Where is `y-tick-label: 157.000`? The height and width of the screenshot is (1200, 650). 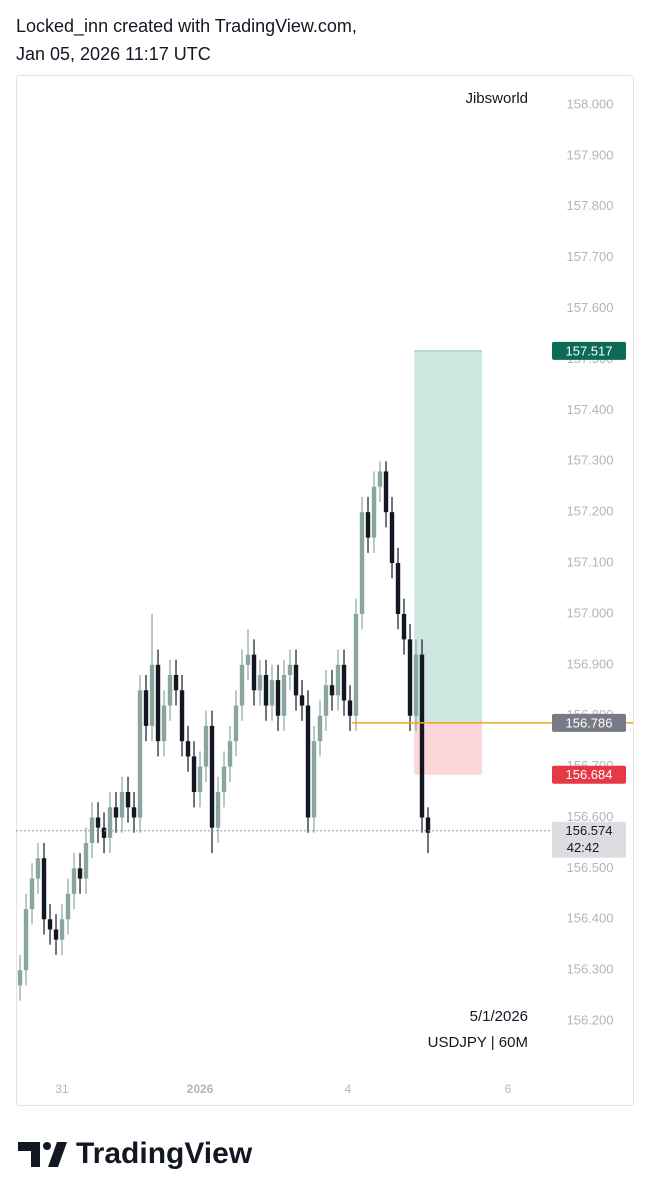
y-tick-label: 157.000 is located at coordinates (590, 612).